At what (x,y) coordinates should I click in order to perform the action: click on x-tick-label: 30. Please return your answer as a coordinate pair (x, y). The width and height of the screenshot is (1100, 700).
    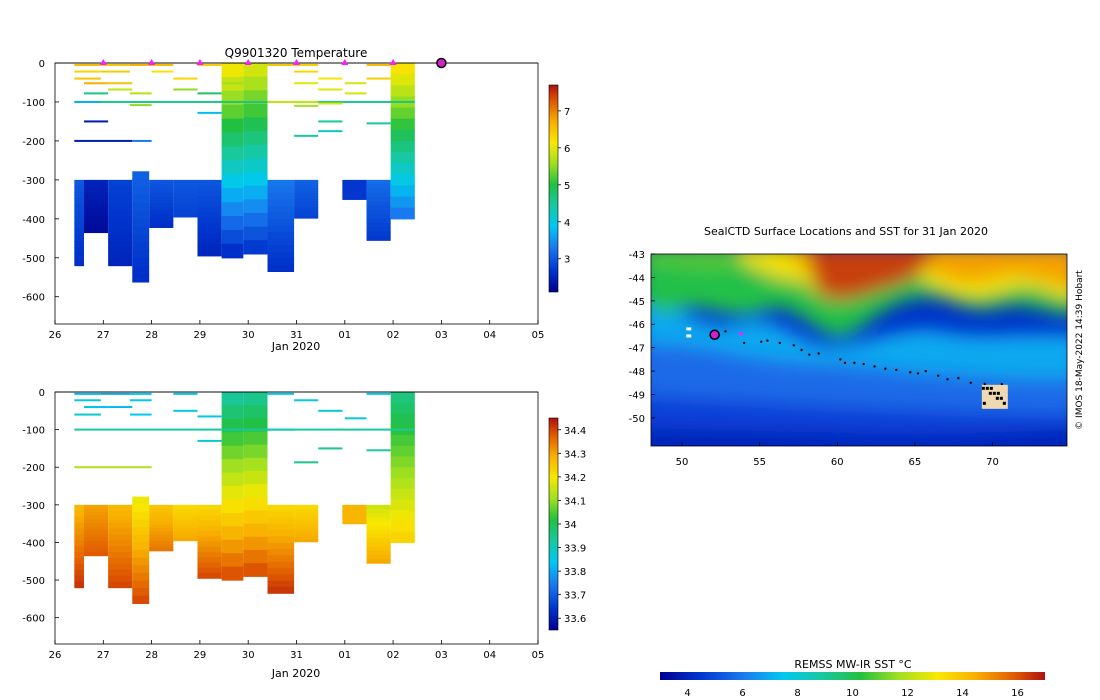
    Looking at the image, I should click on (248, 655).